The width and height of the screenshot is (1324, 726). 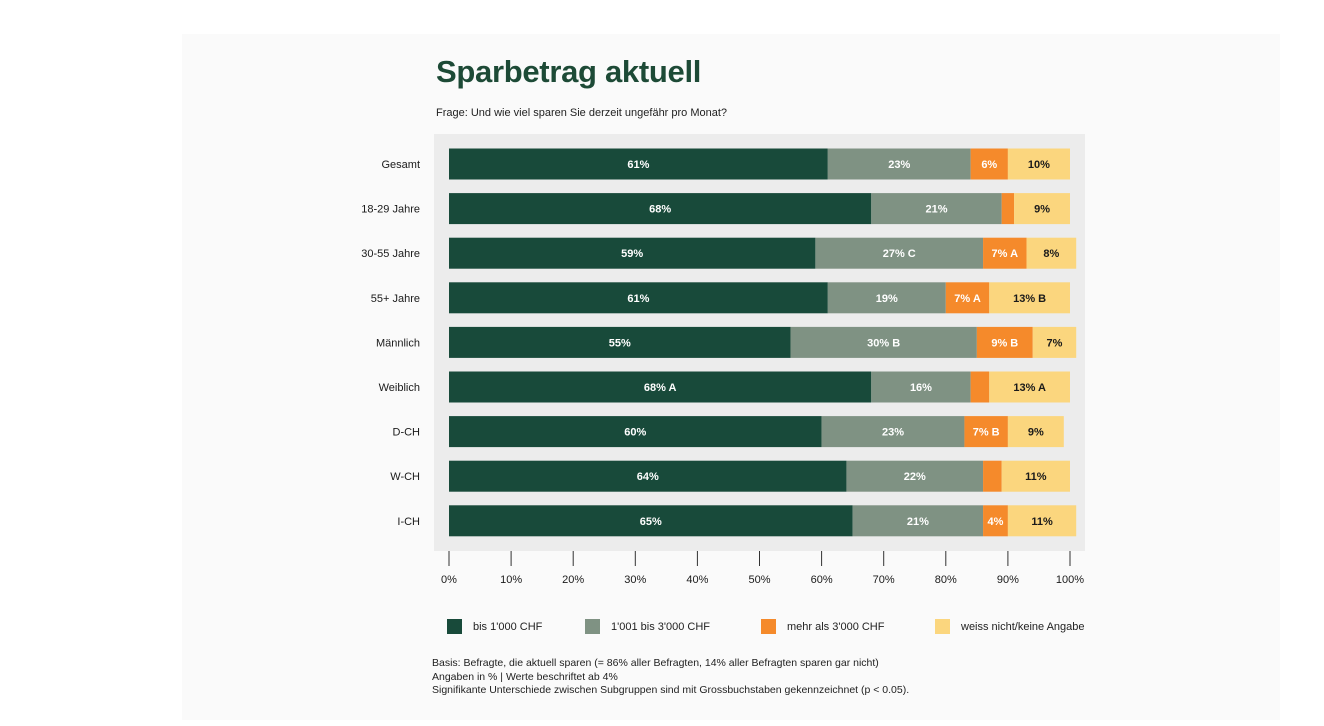 I want to click on x-tick-label: 60%, so click(x=822, y=580).